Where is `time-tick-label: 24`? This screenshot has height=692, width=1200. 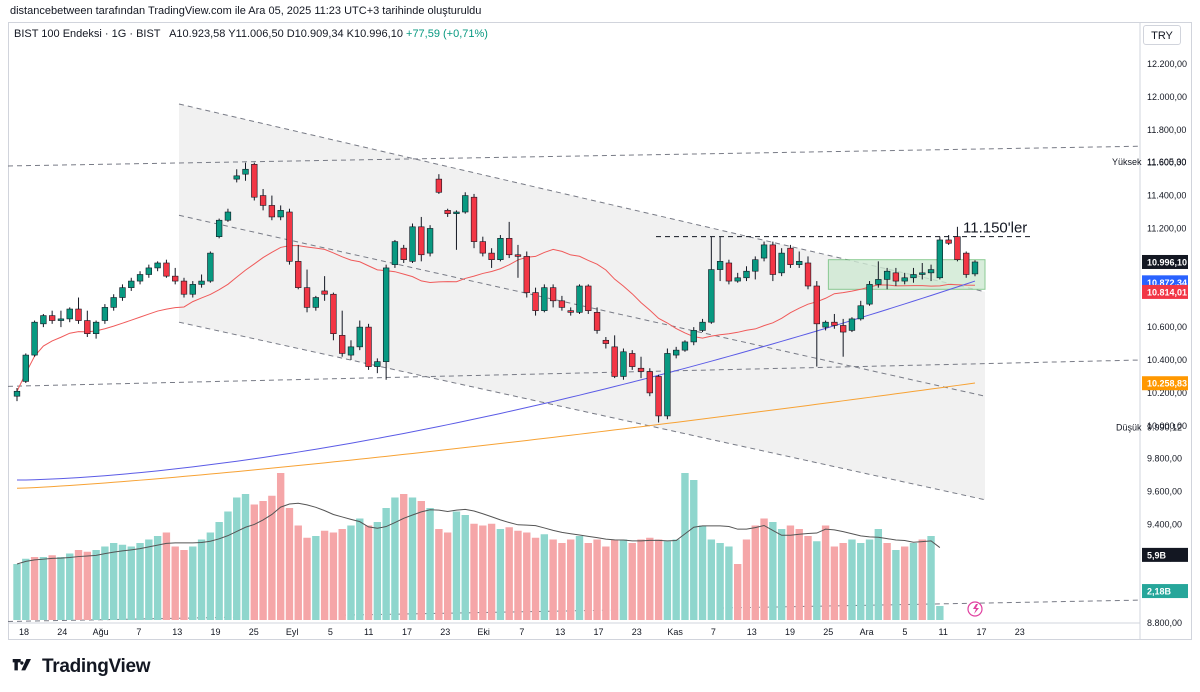
time-tick-label: 24 is located at coordinates (62, 632).